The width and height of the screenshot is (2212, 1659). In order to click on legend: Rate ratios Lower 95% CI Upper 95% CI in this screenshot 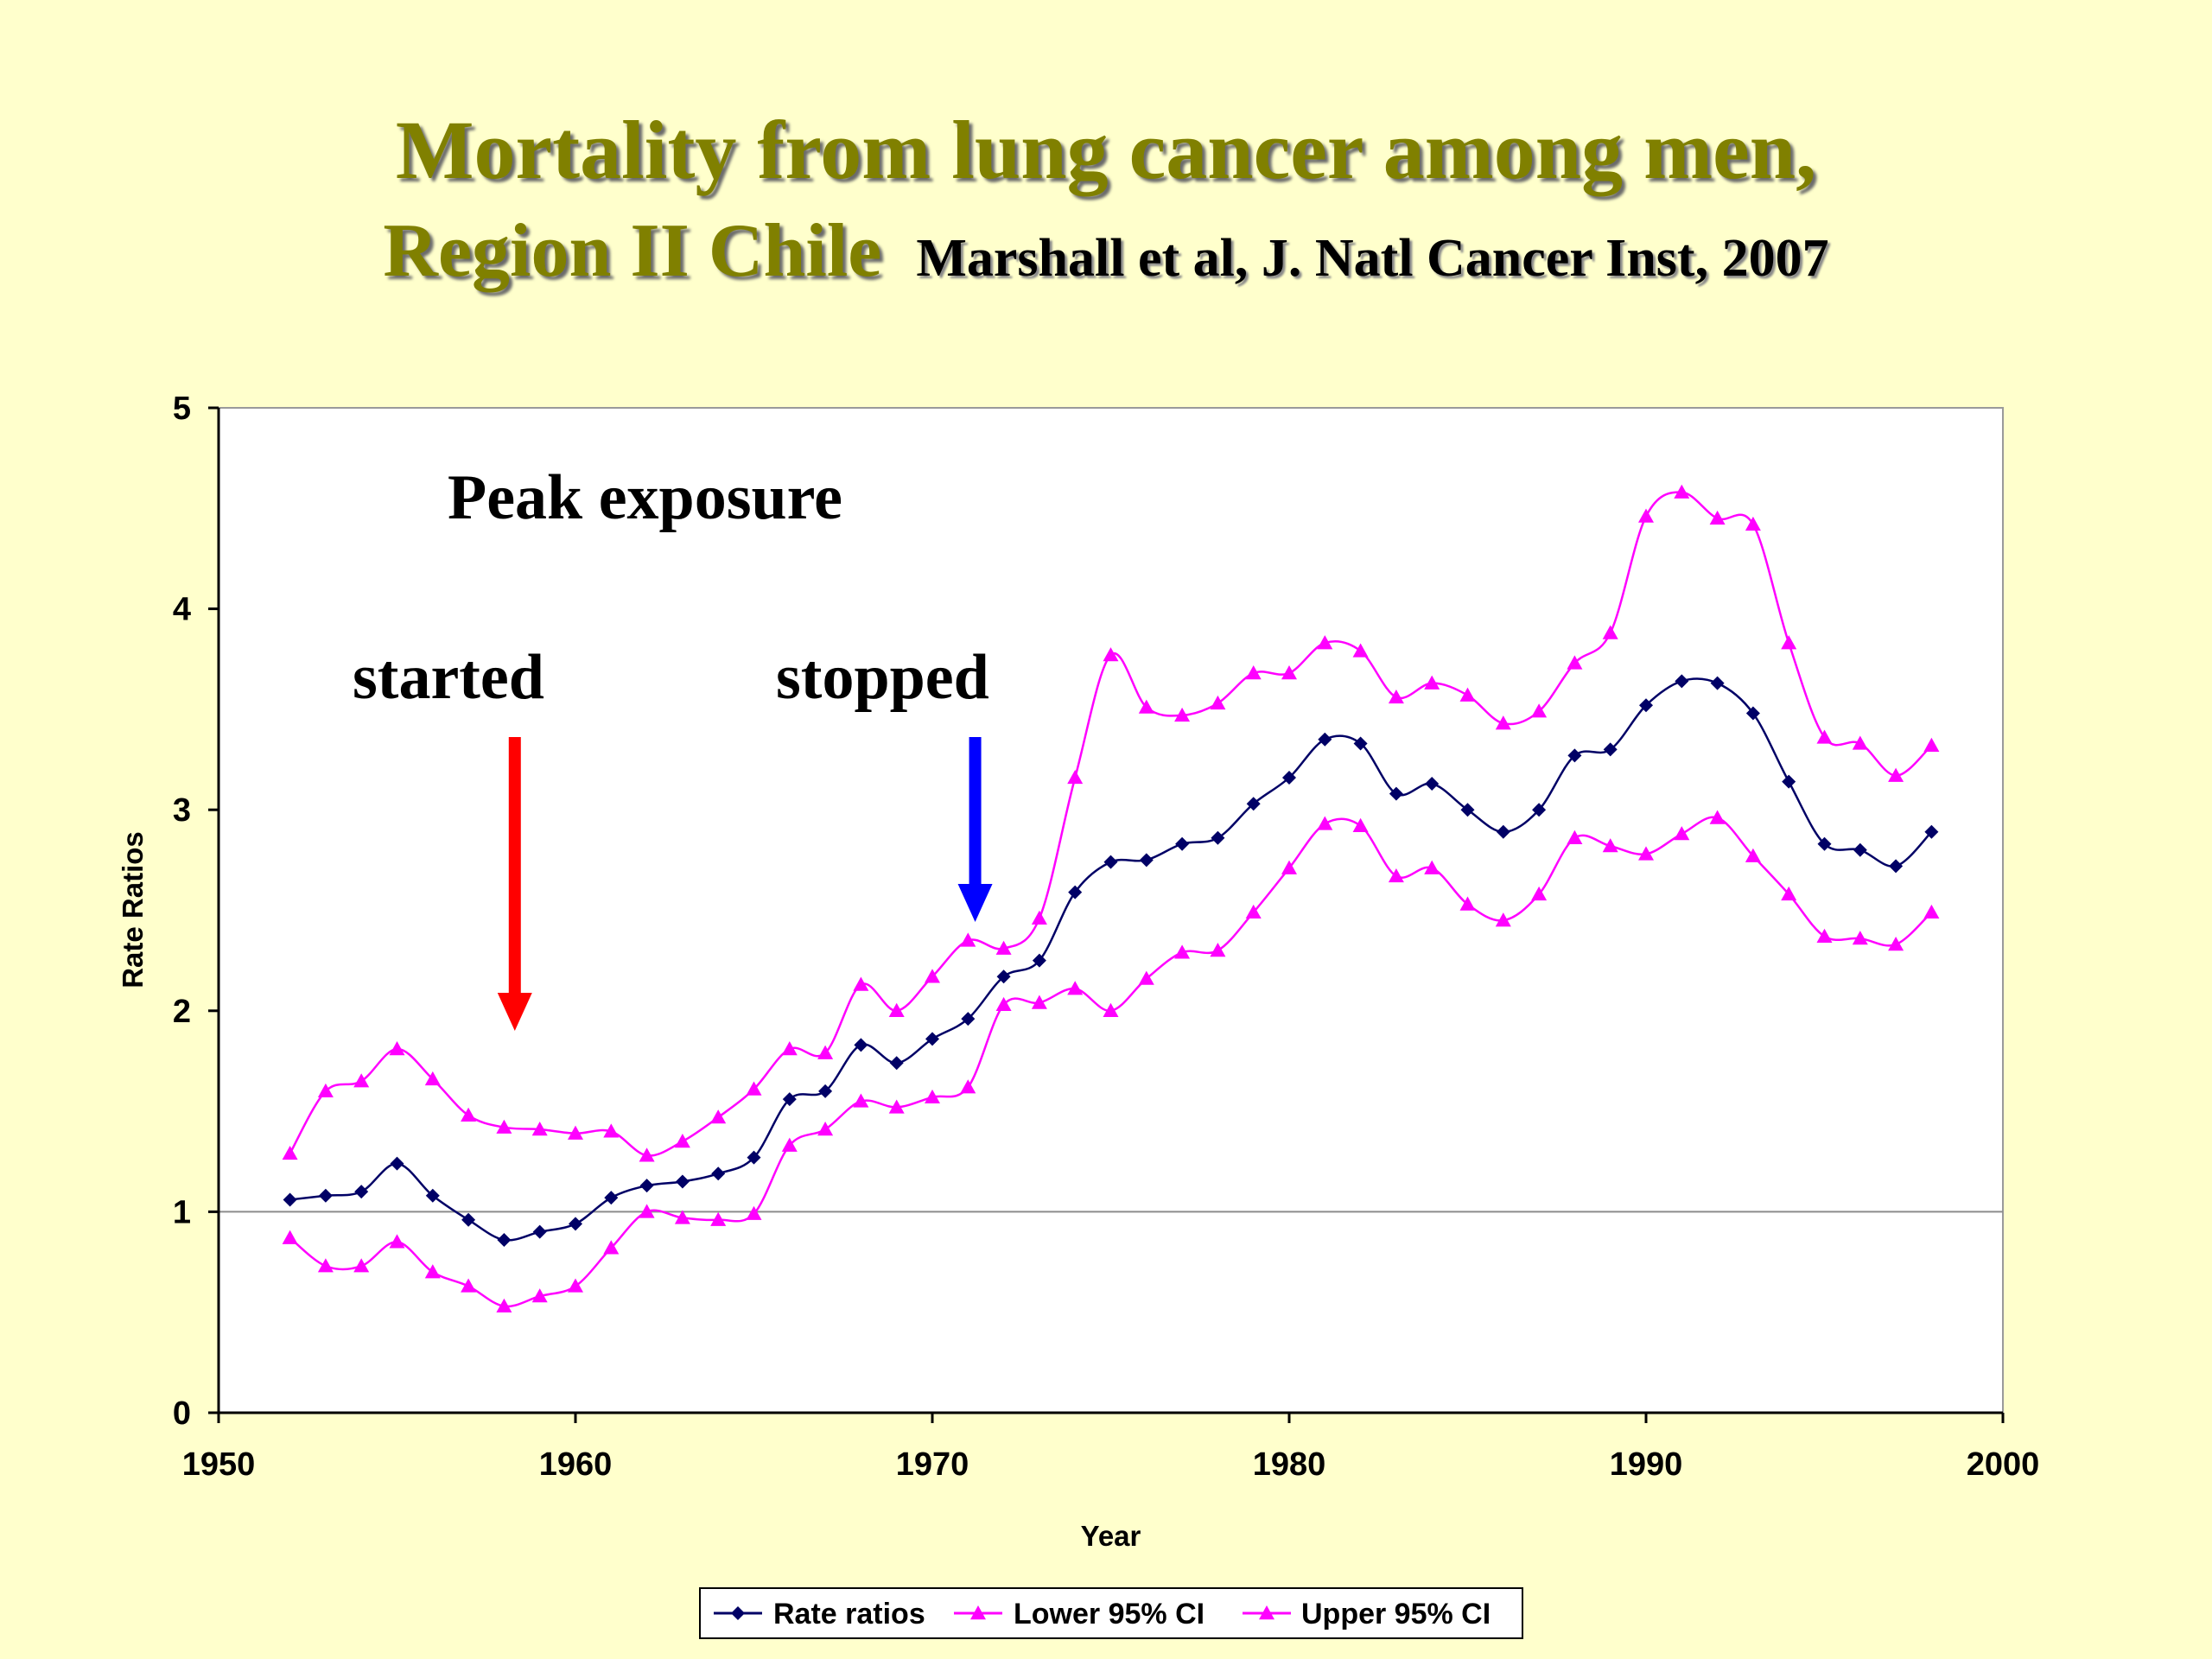, I will do `click(1111, 1613)`.